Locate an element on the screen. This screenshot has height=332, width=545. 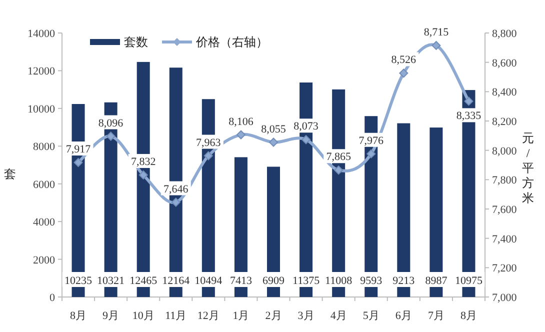
x-tick-label: 6月 is located at coordinates (403, 316).